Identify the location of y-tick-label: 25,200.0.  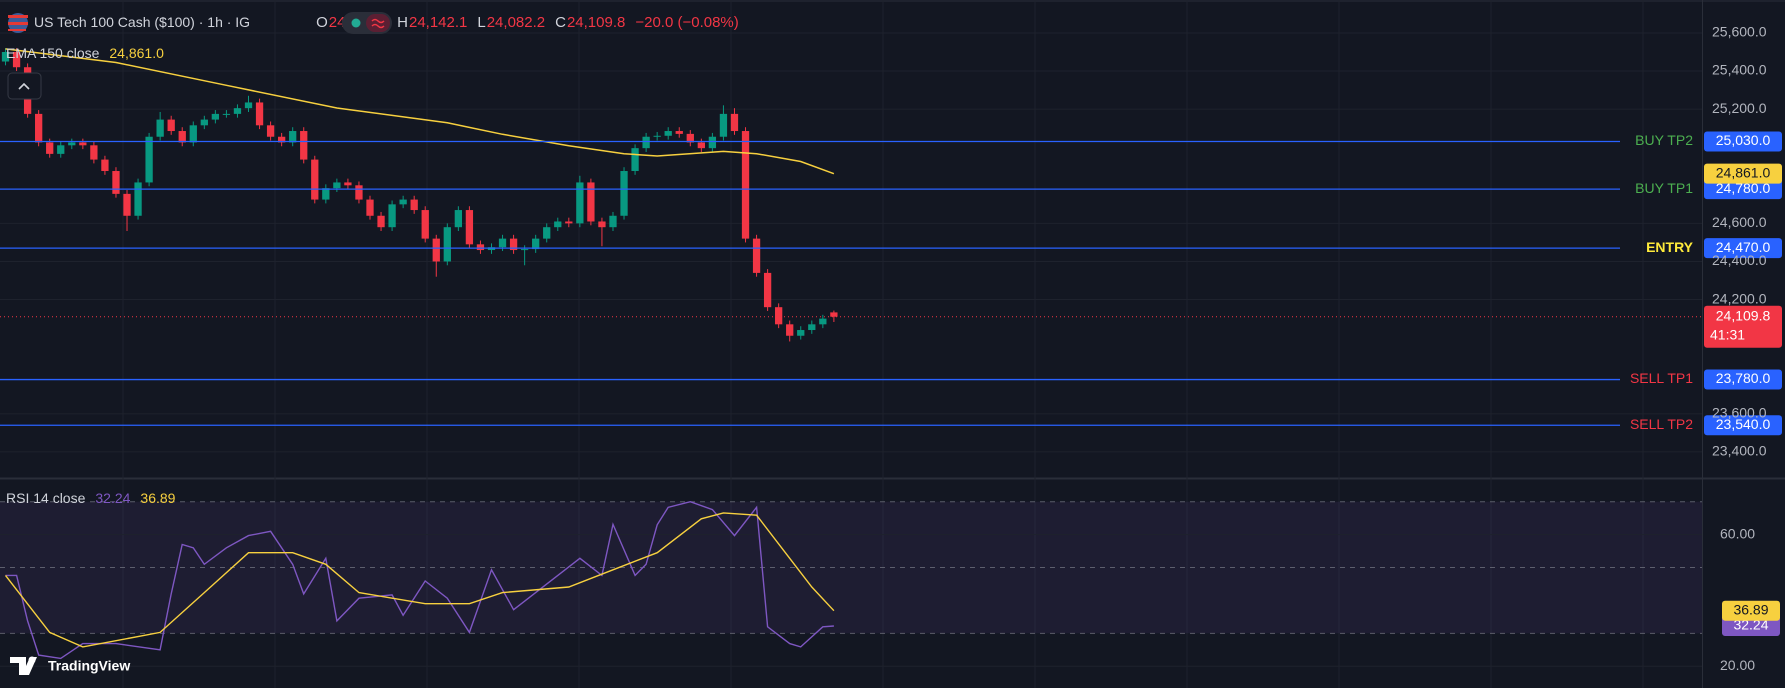
(1739, 108).